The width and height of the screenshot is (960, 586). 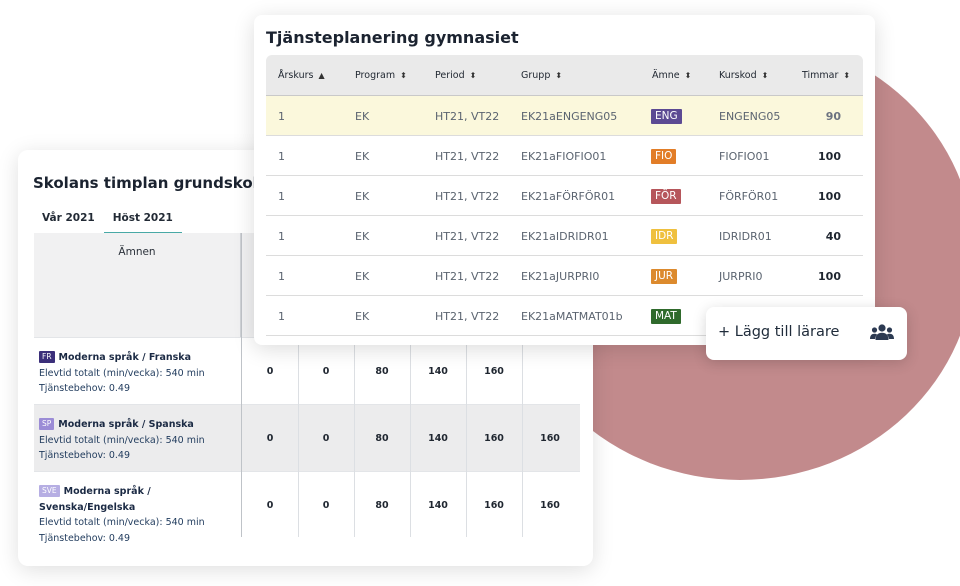 What do you see at coordinates (744, 156) in the screenshot?
I see `cell-kurskod: FIOFIO01` at bounding box center [744, 156].